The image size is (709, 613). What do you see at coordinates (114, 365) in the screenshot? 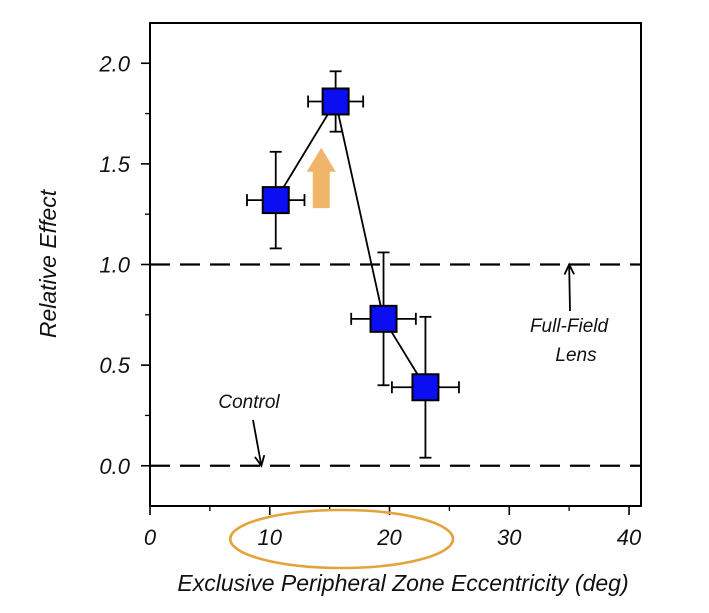
I see `y-tick-label: 0.5` at bounding box center [114, 365].